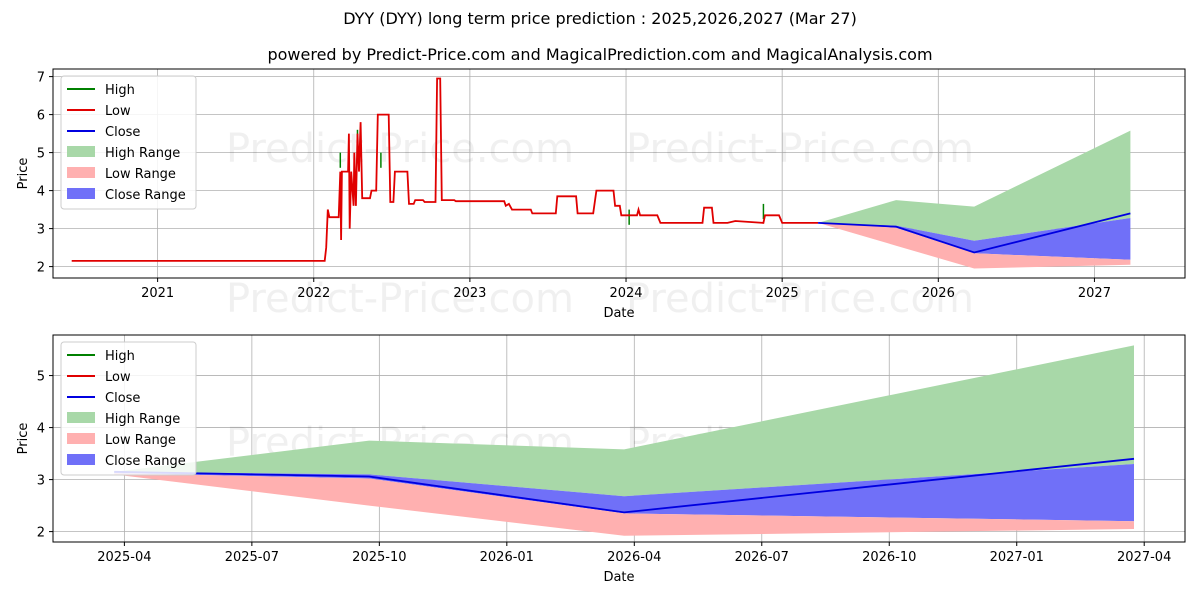  I want to click on x-tick-label: 2027-01, so click(1017, 557).